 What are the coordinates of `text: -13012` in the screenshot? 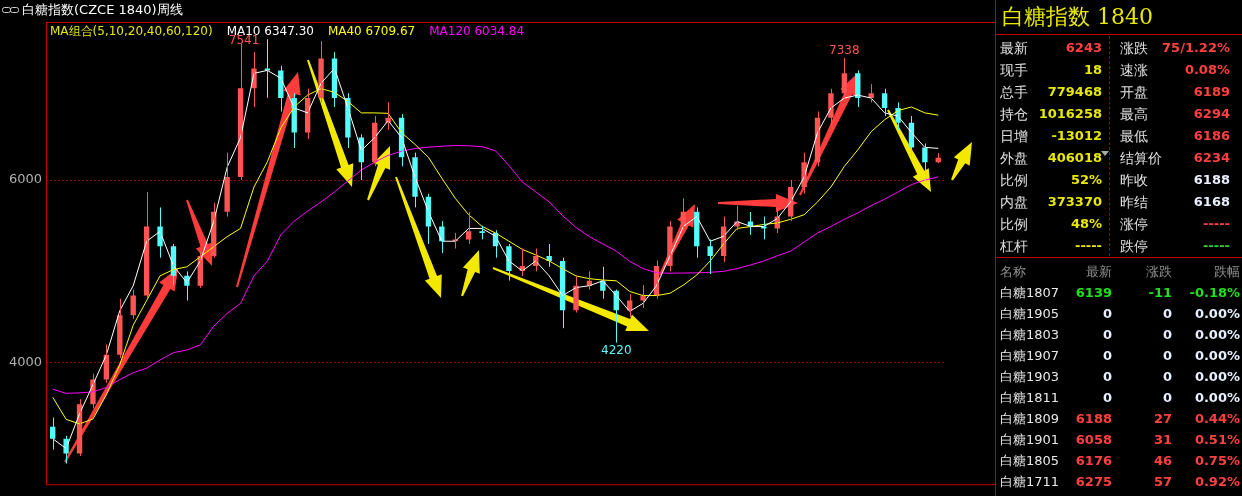 It's located at (1076, 136).